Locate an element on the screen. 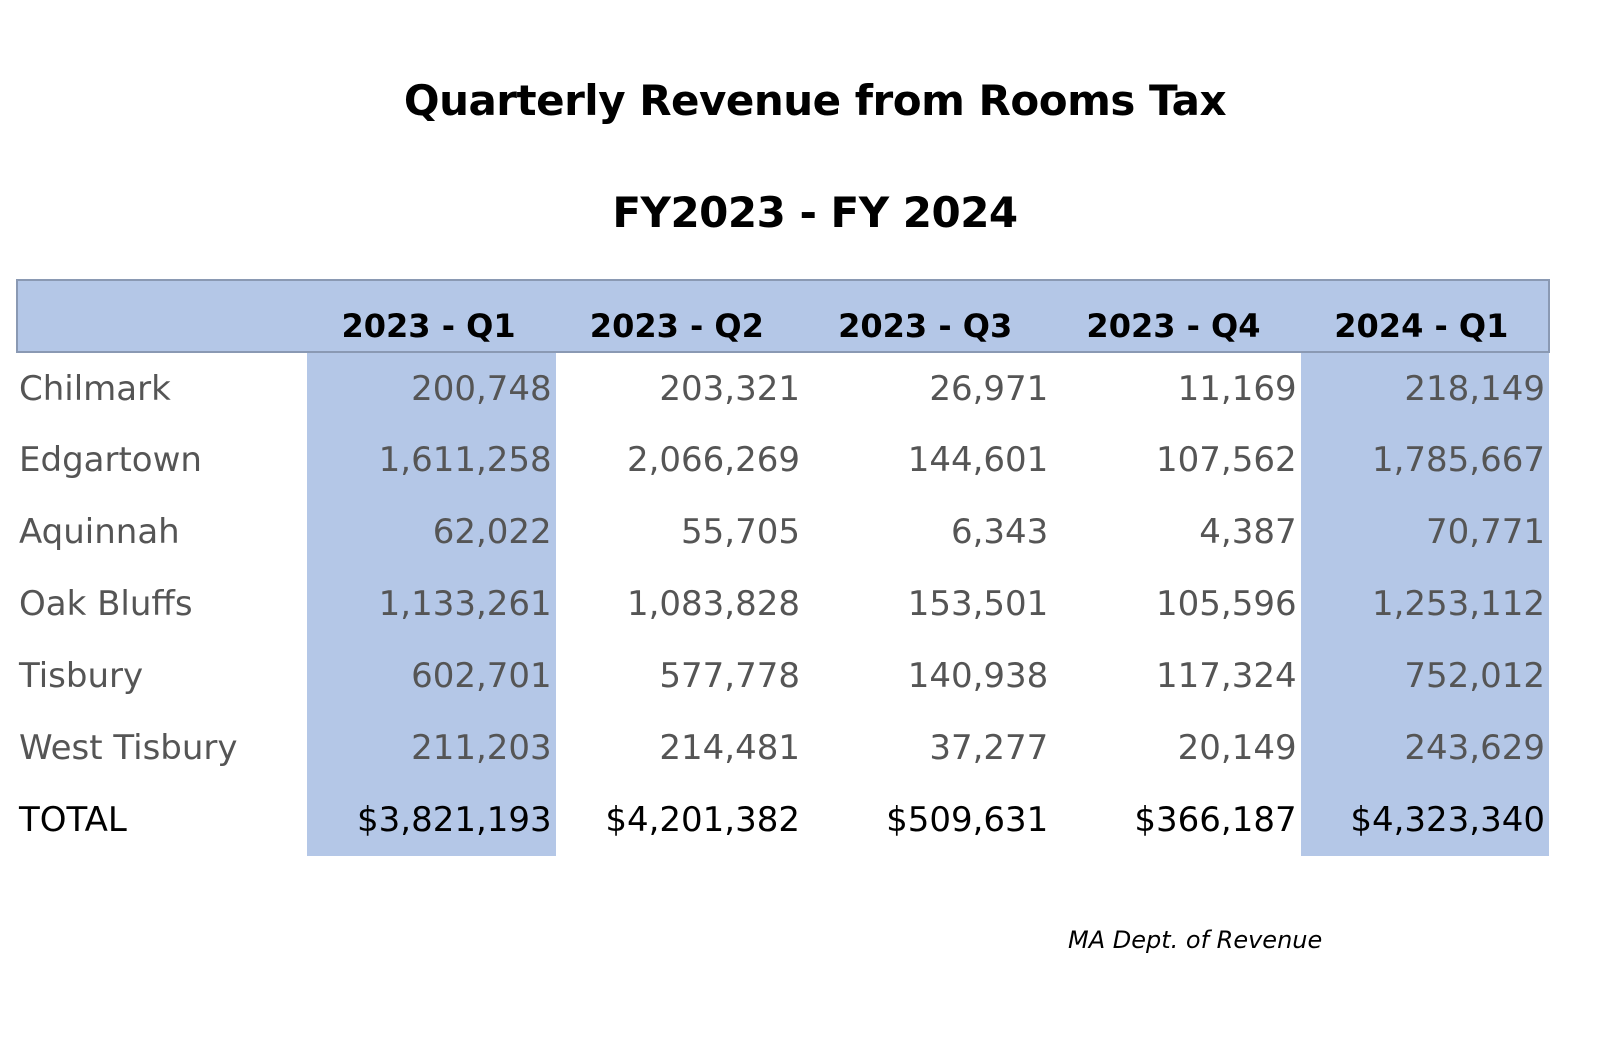 Image resolution: width=1600 pixels, height=1060 pixels. town-label: Aquinnah is located at coordinates (99, 532).